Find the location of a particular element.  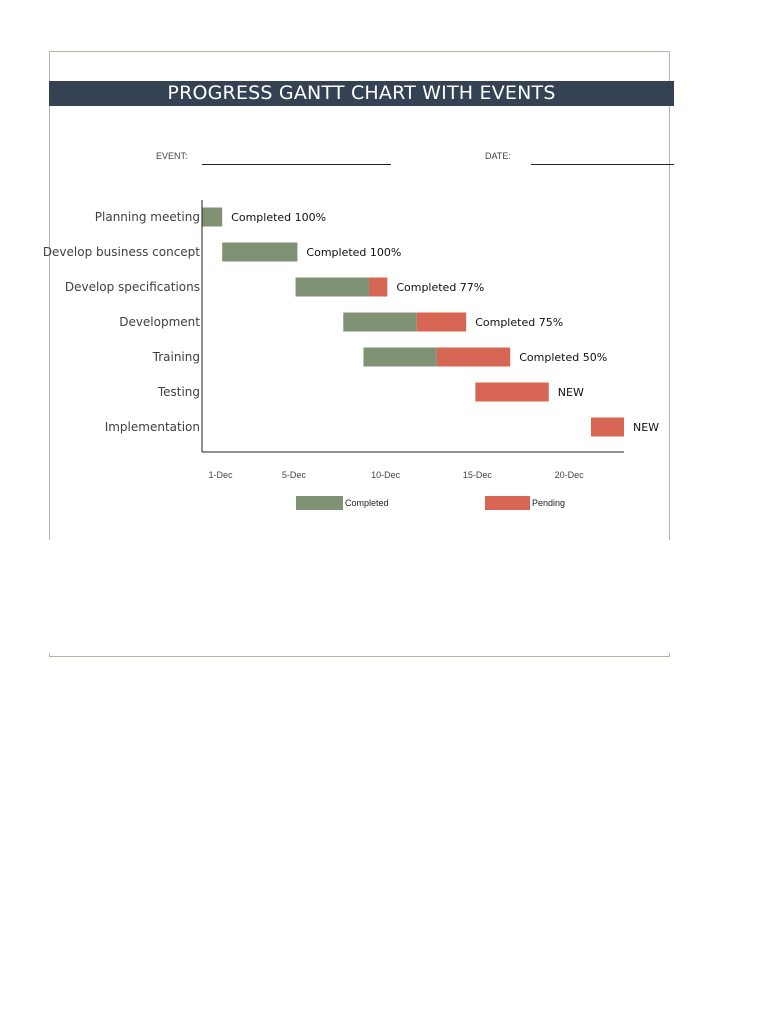

page-break-gap is located at coordinates (360, 596).